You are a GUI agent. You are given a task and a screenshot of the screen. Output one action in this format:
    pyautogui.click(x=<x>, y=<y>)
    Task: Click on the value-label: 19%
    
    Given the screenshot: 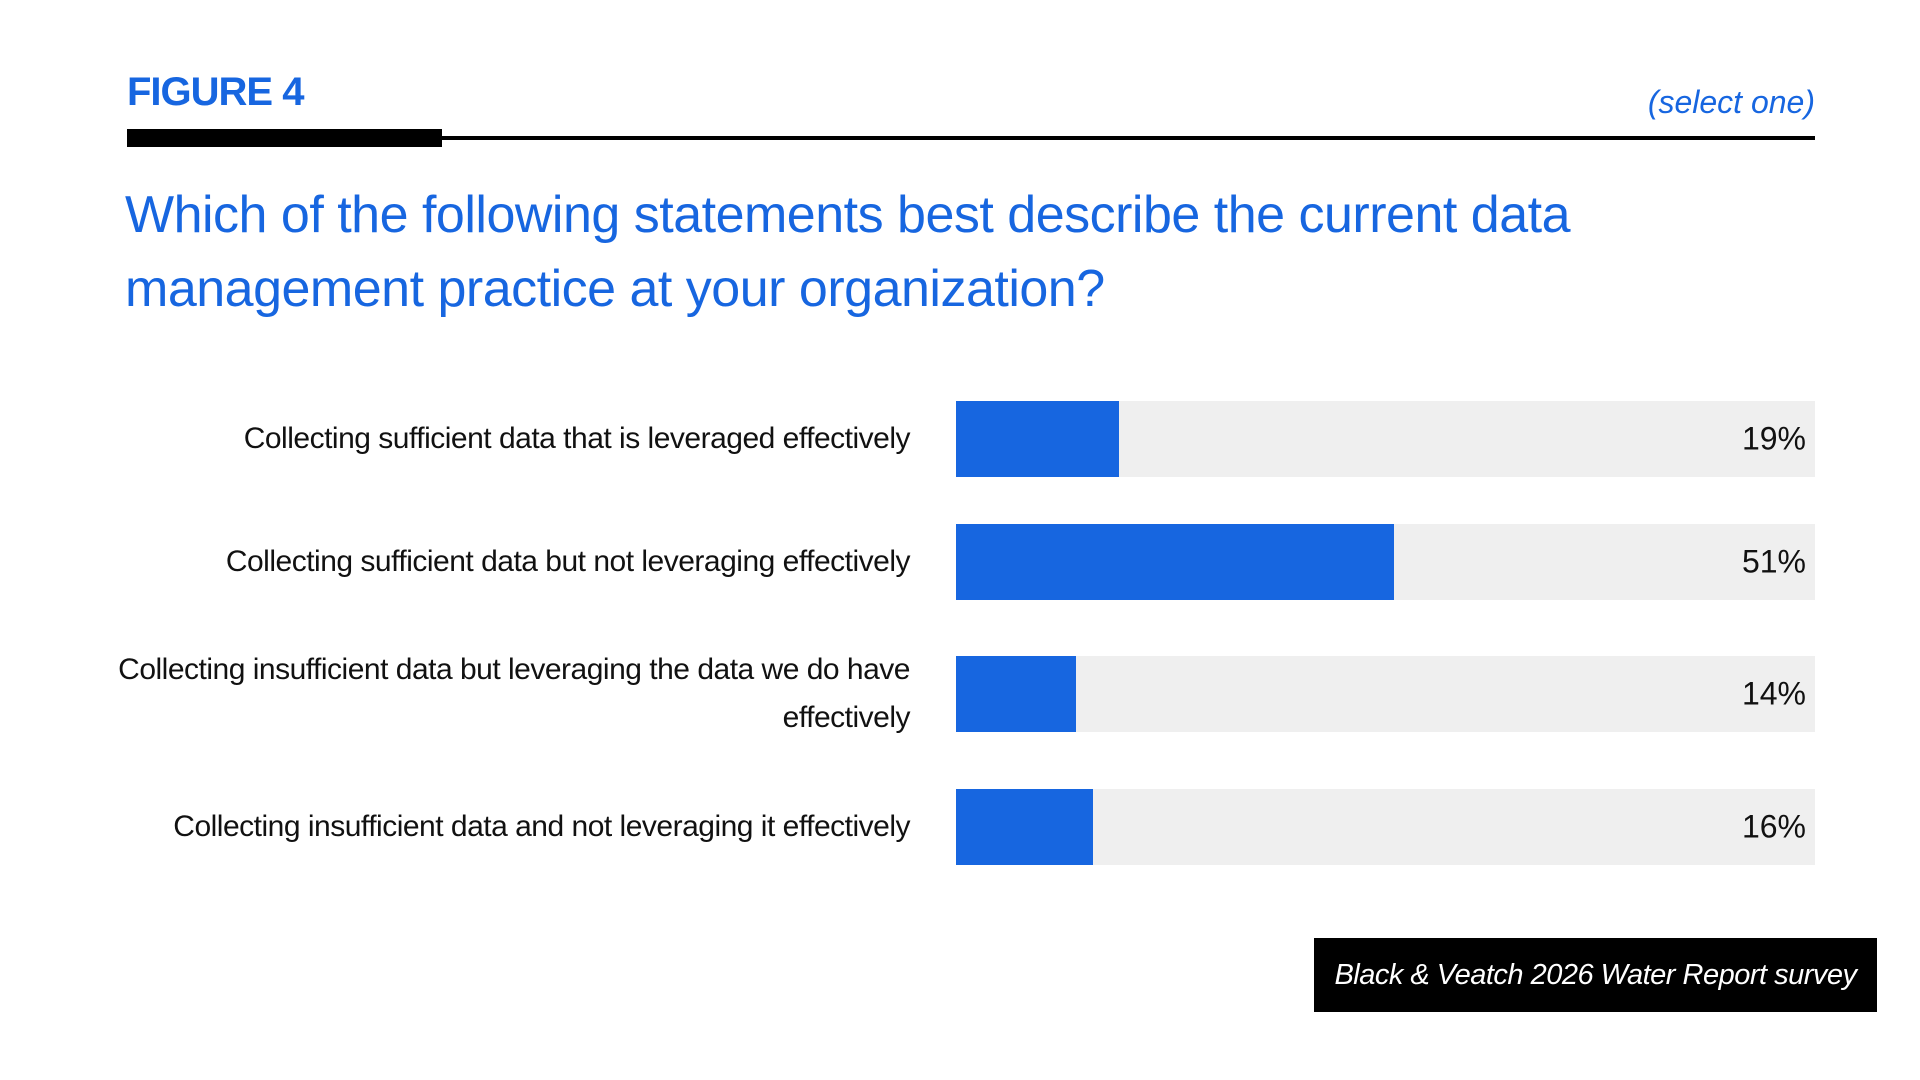 What is the action you would take?
    pyautogui.click(x=1773, y=438)
    